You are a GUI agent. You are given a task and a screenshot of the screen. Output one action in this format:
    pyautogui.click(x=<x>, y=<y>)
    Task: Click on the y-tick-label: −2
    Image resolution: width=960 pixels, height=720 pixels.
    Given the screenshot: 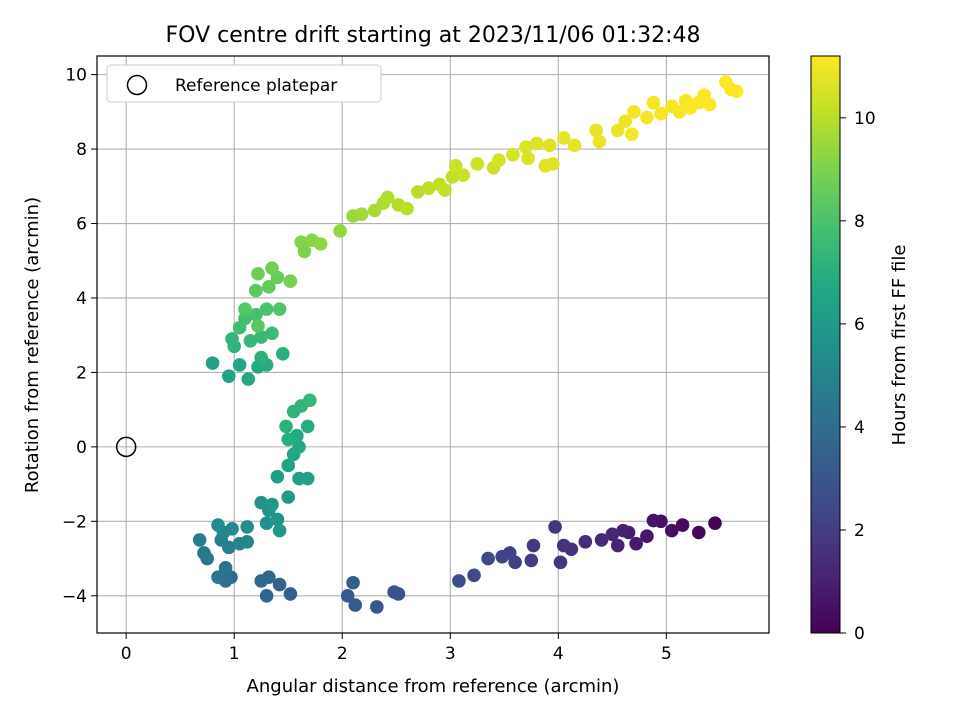 What is the action you would take?
    pyautogui.click(x=74, y=522)
    